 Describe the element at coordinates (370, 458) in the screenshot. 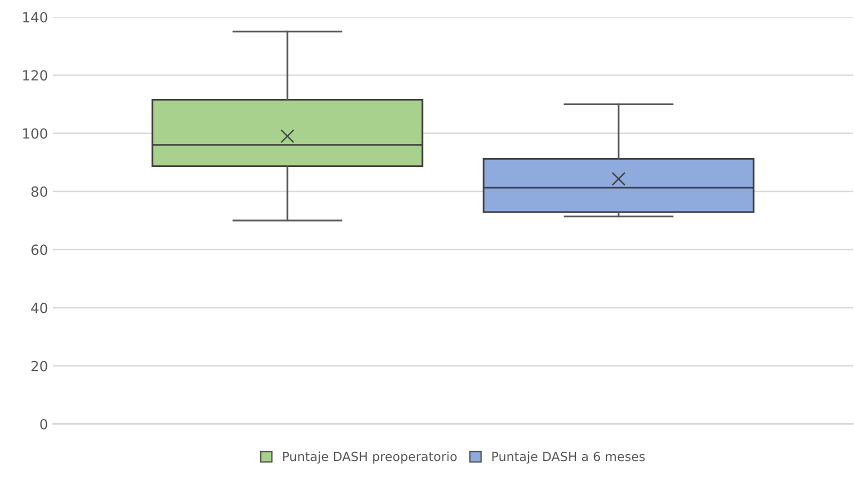

I see `legend-label: Puntaje DASH preoperatorio` at that location.